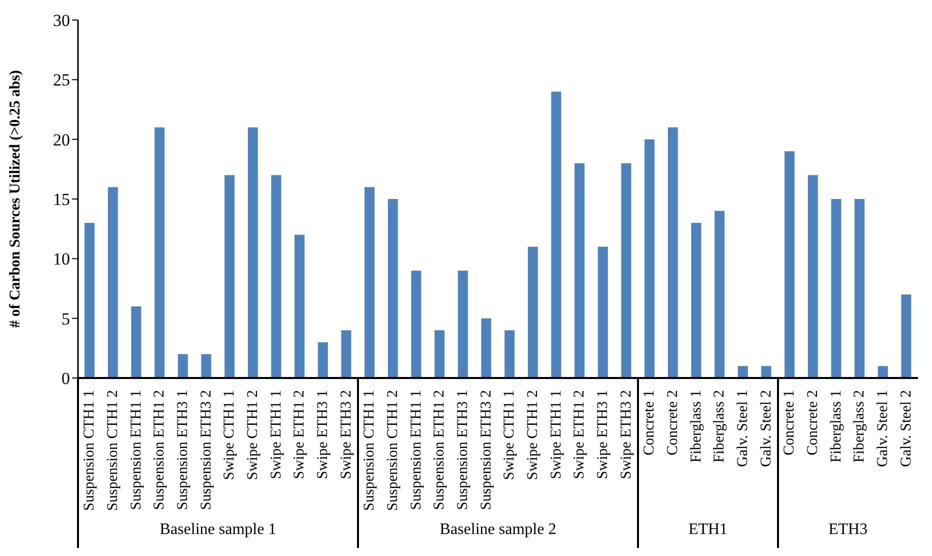  I want to click on y-tick-label: 0, so click(66, 378).